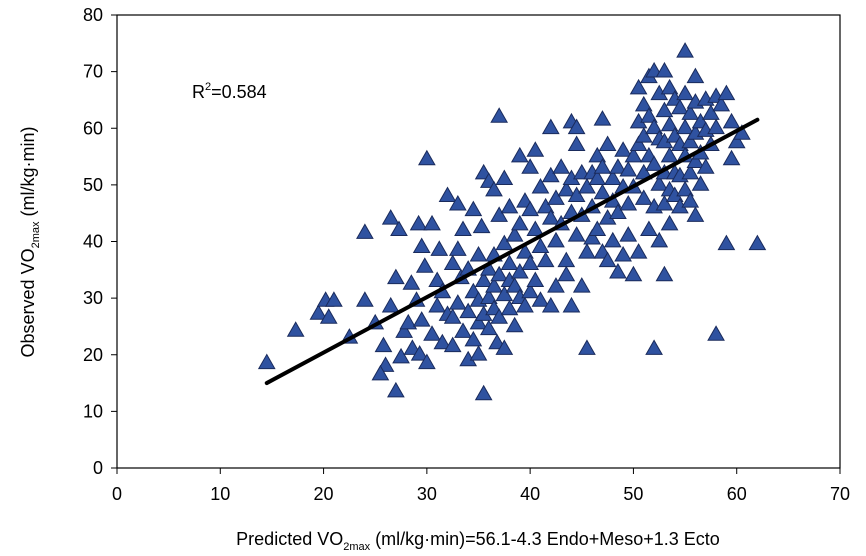 This screenshot has height=556, width=866. What do you see at coordinates (427, 494) in the screenshot?
I see `x-tick-label: 30` at bounding box center [427, 494].